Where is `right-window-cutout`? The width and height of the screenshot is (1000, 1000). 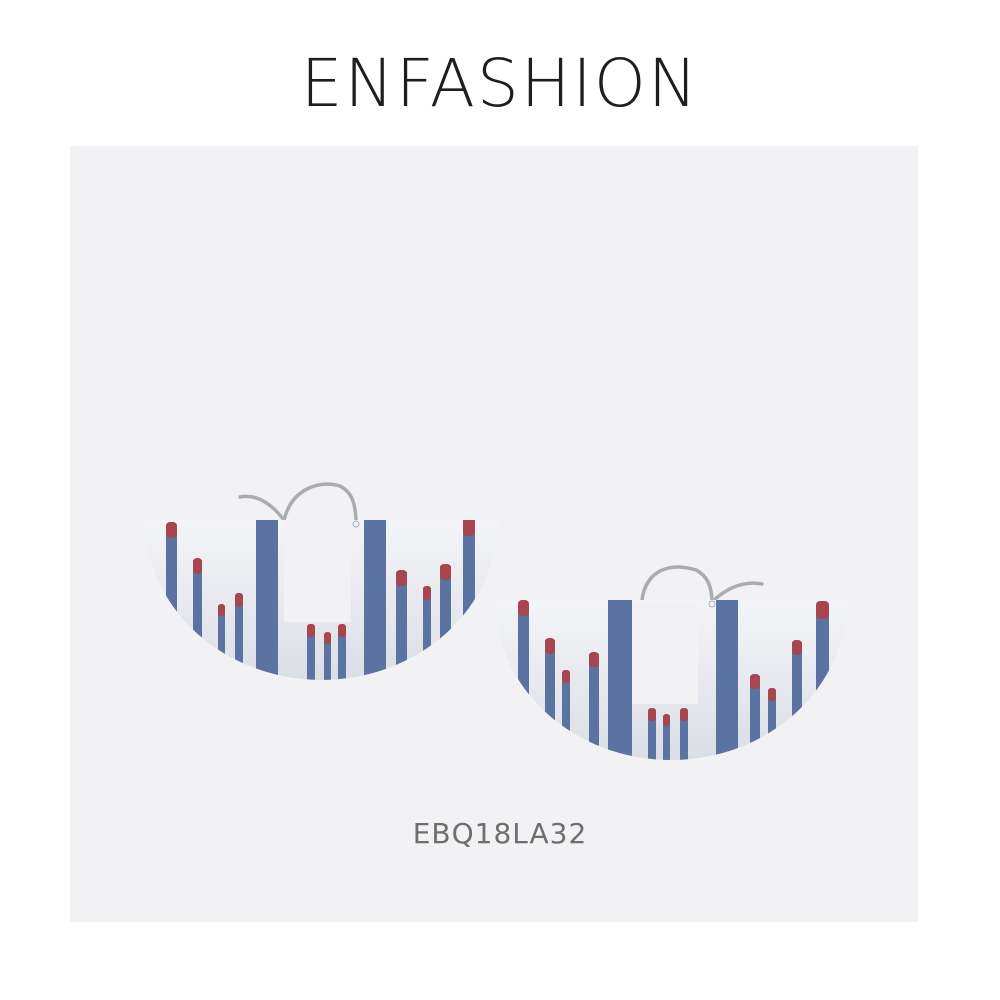 right-window-cutout is located at coordinates (665, 653).